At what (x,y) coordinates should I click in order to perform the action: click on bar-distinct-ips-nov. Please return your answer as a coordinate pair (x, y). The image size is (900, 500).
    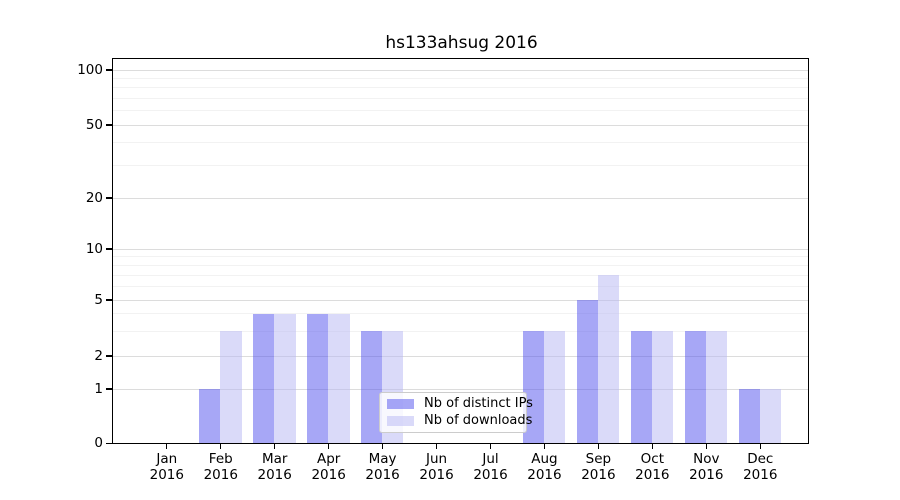
    Looking at the image, I should click on (695, 387).